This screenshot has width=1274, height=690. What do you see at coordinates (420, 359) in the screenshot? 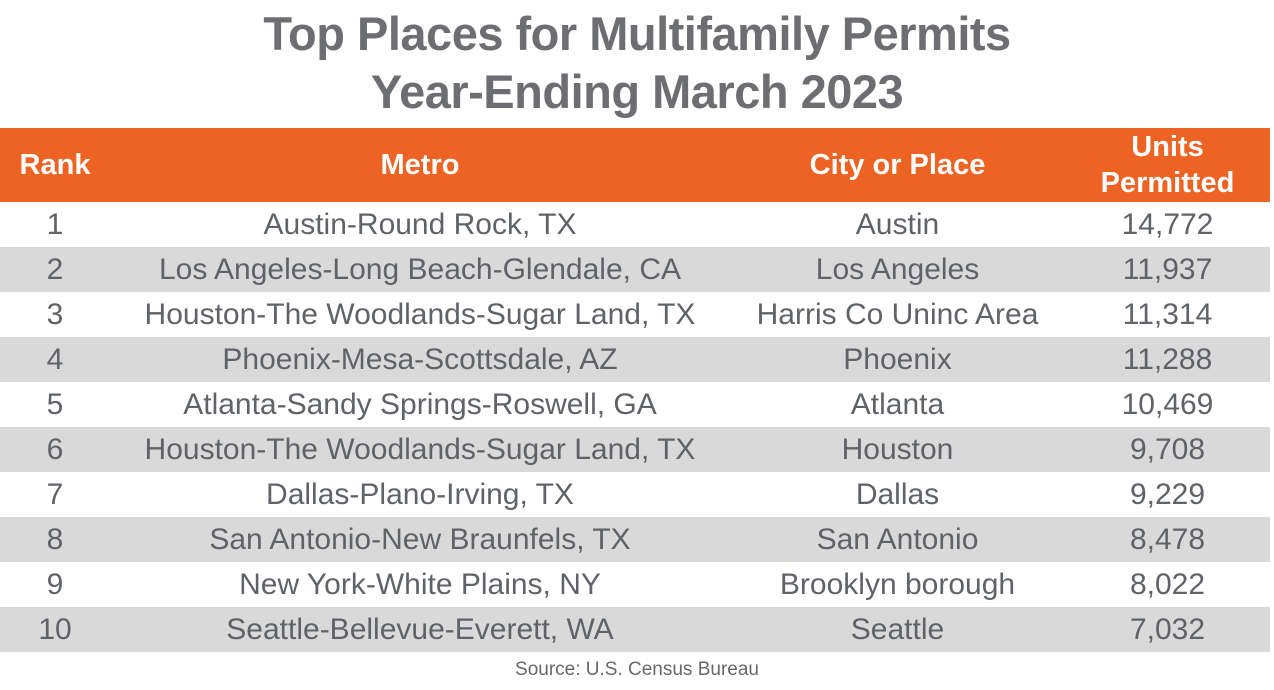
I see `cell-metro: Phoenix-Mesa-Scottsdale, AZ` at bounding box center [420, 359].